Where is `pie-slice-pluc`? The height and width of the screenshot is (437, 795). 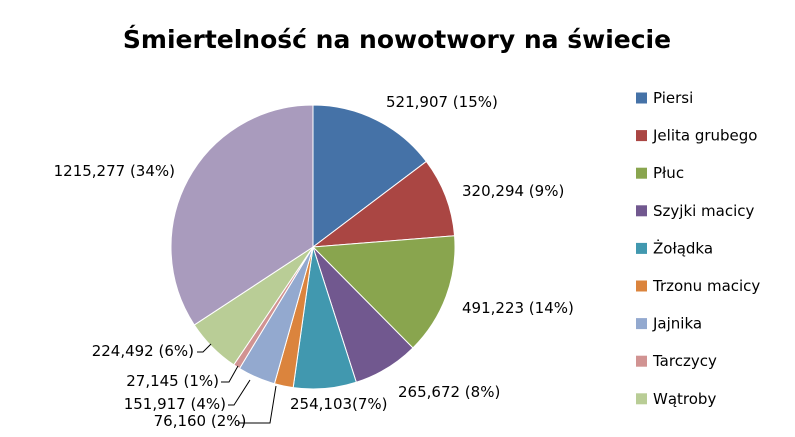
pie-slice-pluc is located at coordinates (383, 292).